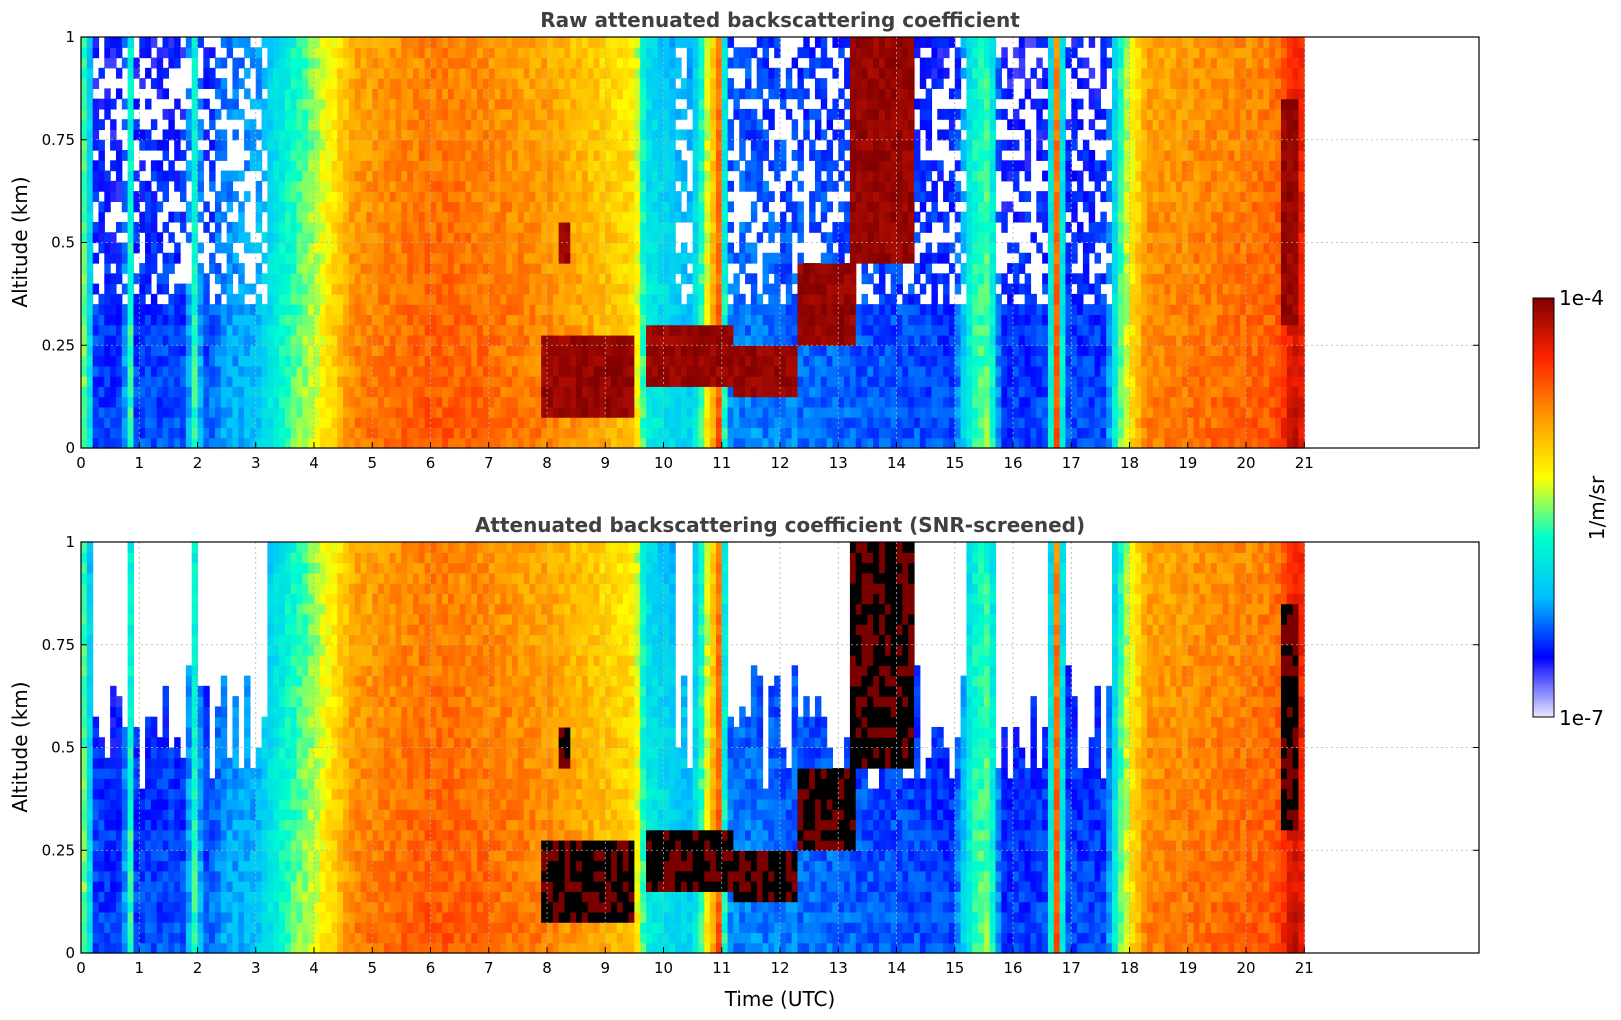 The image size is (1621, 1020). Describe the element at coordinates (1581, 298) in the screenshot. I see `colorbar-max-label: 1e-4` at that location.